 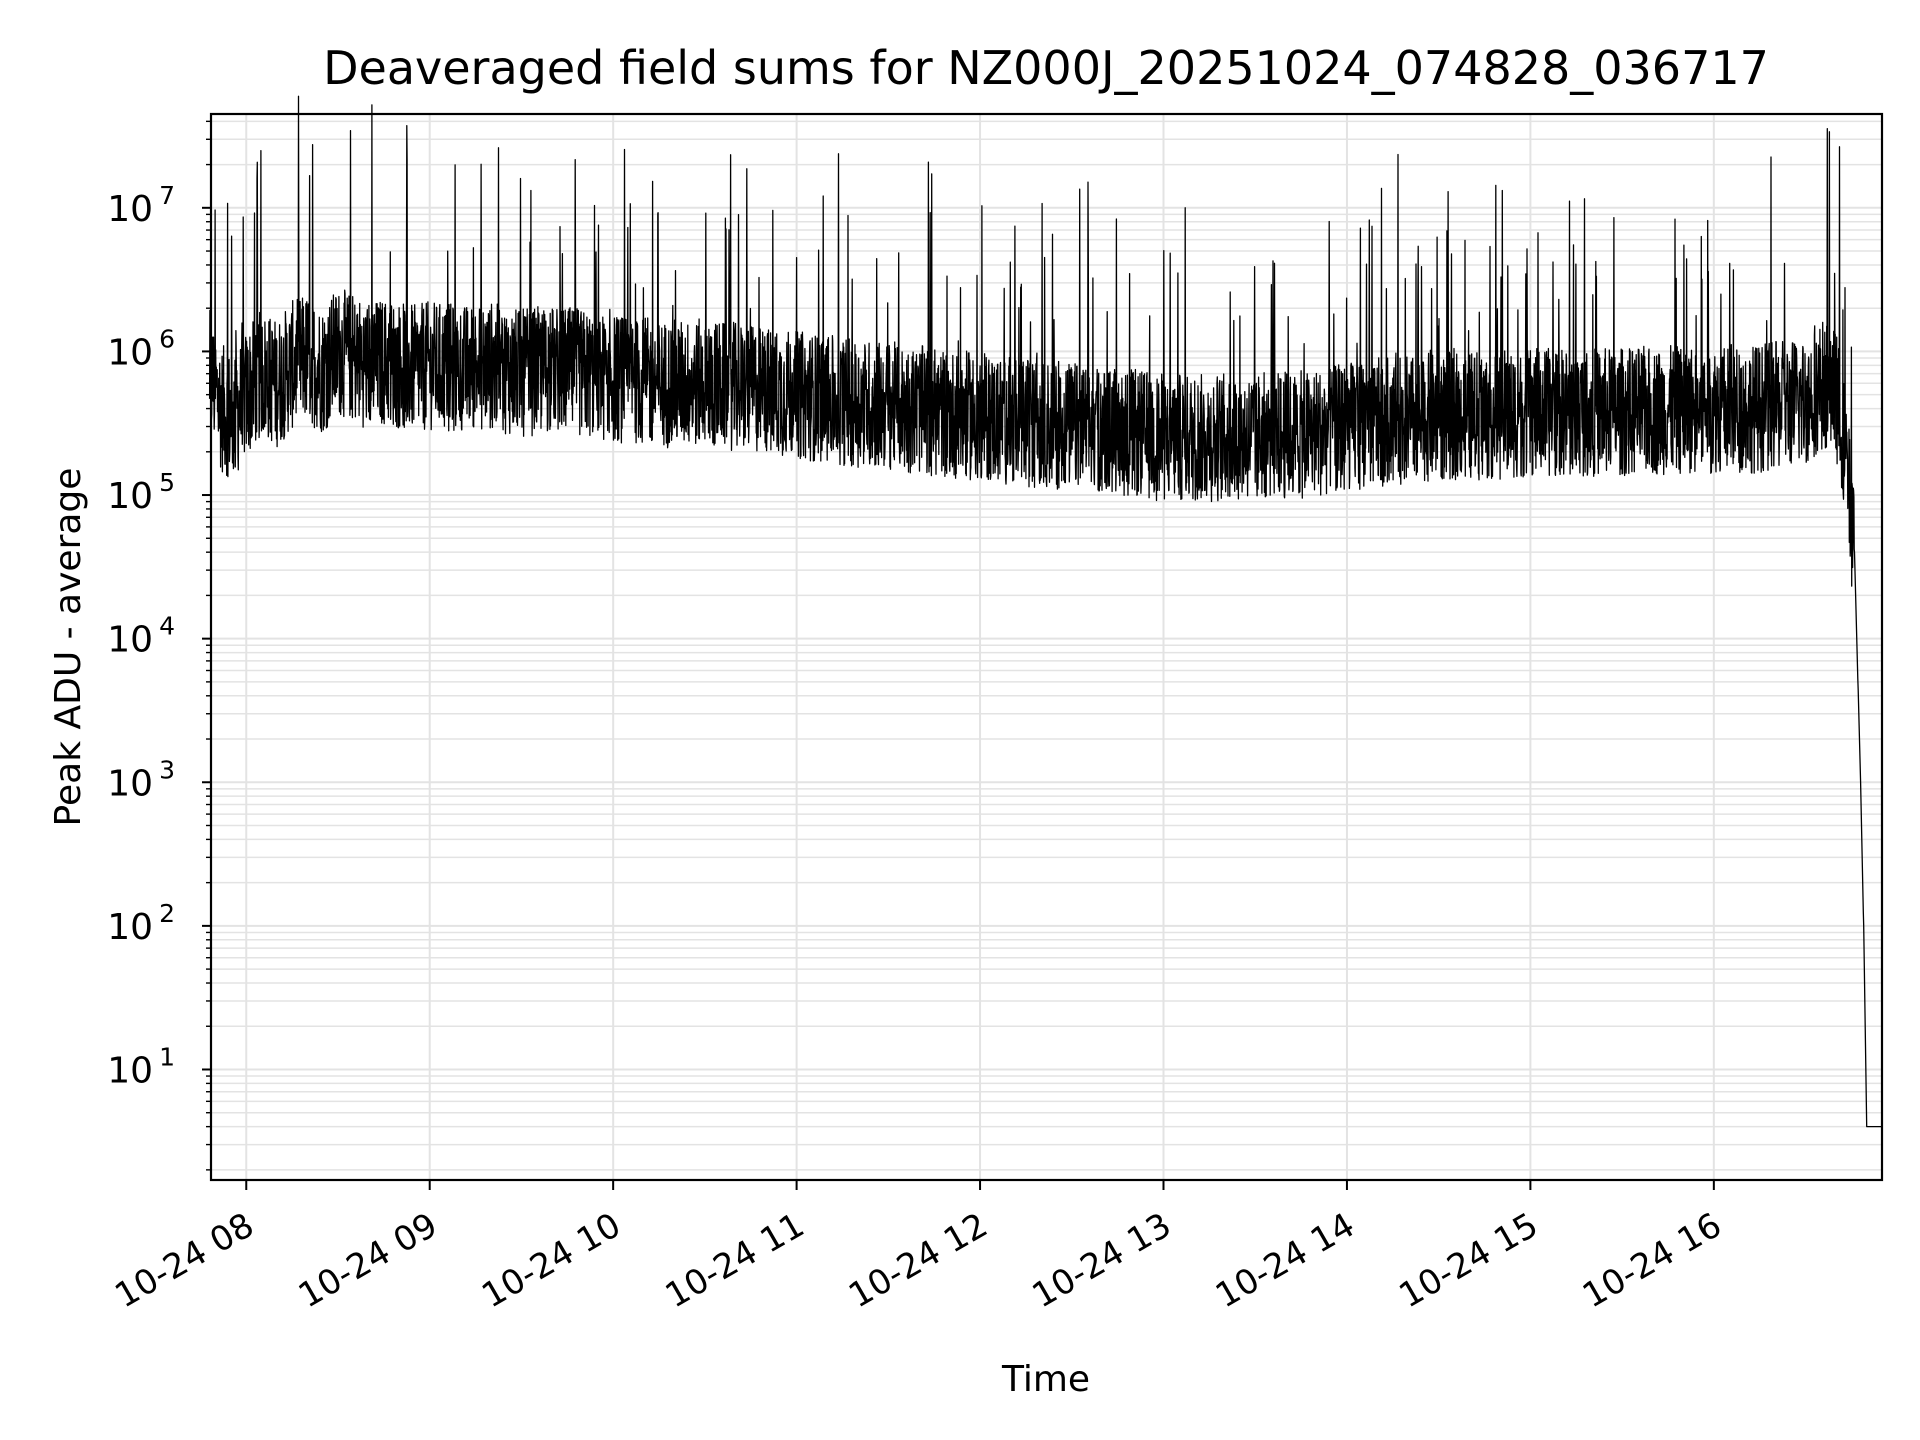 I want to click on y-tick-exponent: 5, so click(x=167, y=482).